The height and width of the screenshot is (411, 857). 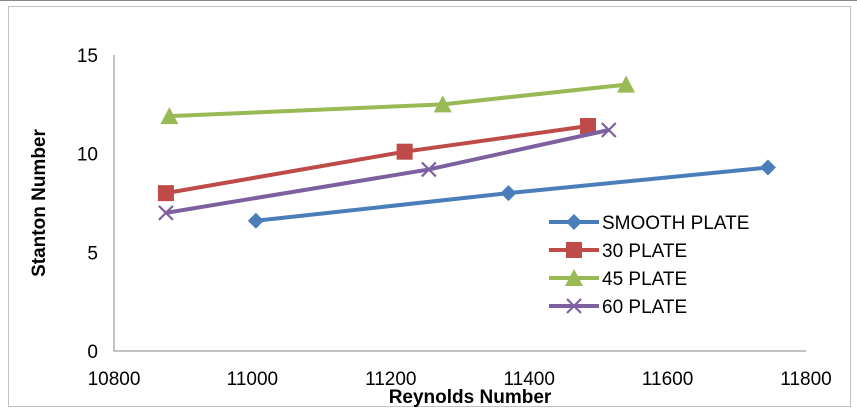 What do you see at coordinates (460, 379) in the screenshot?
I see `x-tick-labels: 10800 11000 11200 11400 11600 11800` at bounding box center [460, 379].